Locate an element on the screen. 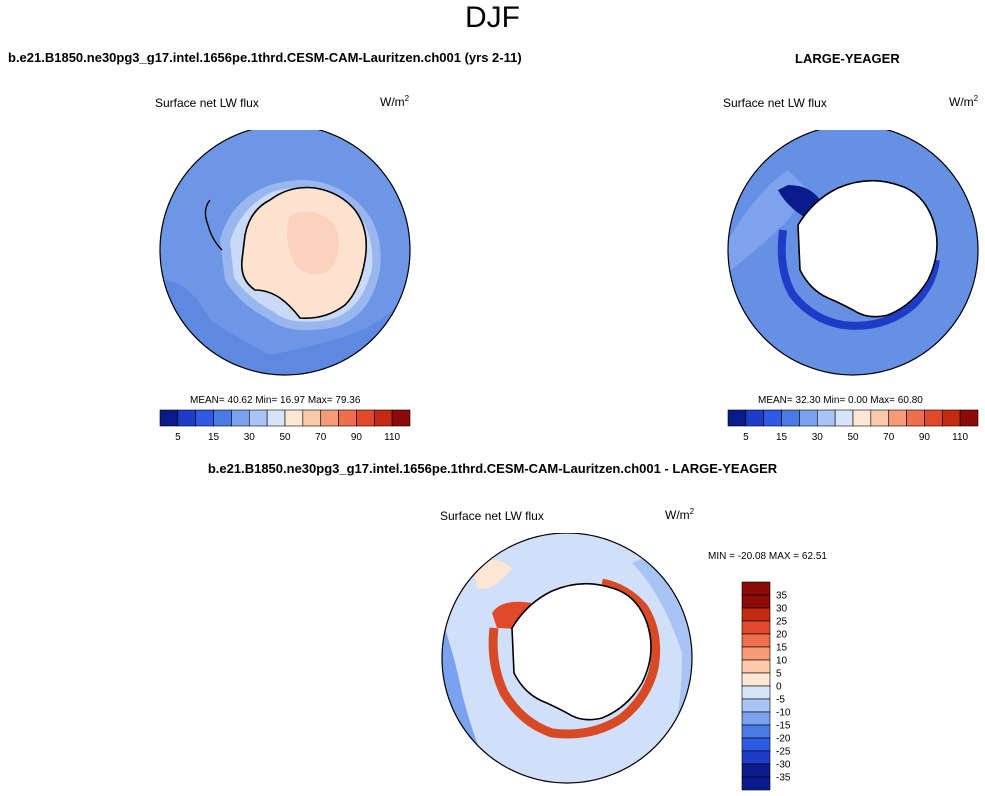 This screenshot has width=985, height=796. panel-b-coastal-band is located at coordinates (858, 279).